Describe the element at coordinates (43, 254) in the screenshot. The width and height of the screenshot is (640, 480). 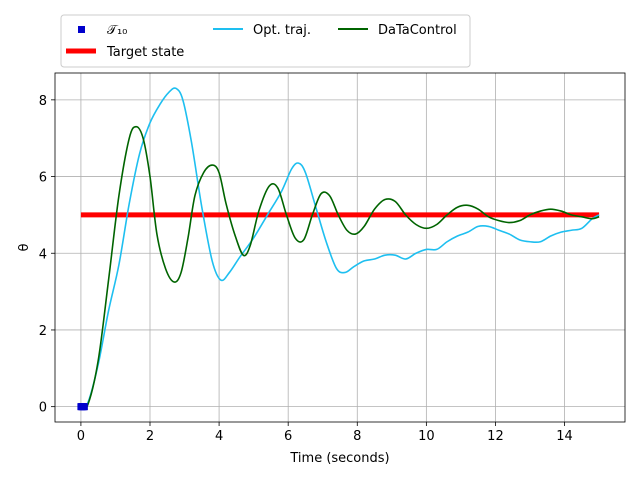
I see `y-tick-label: 4` at that location.